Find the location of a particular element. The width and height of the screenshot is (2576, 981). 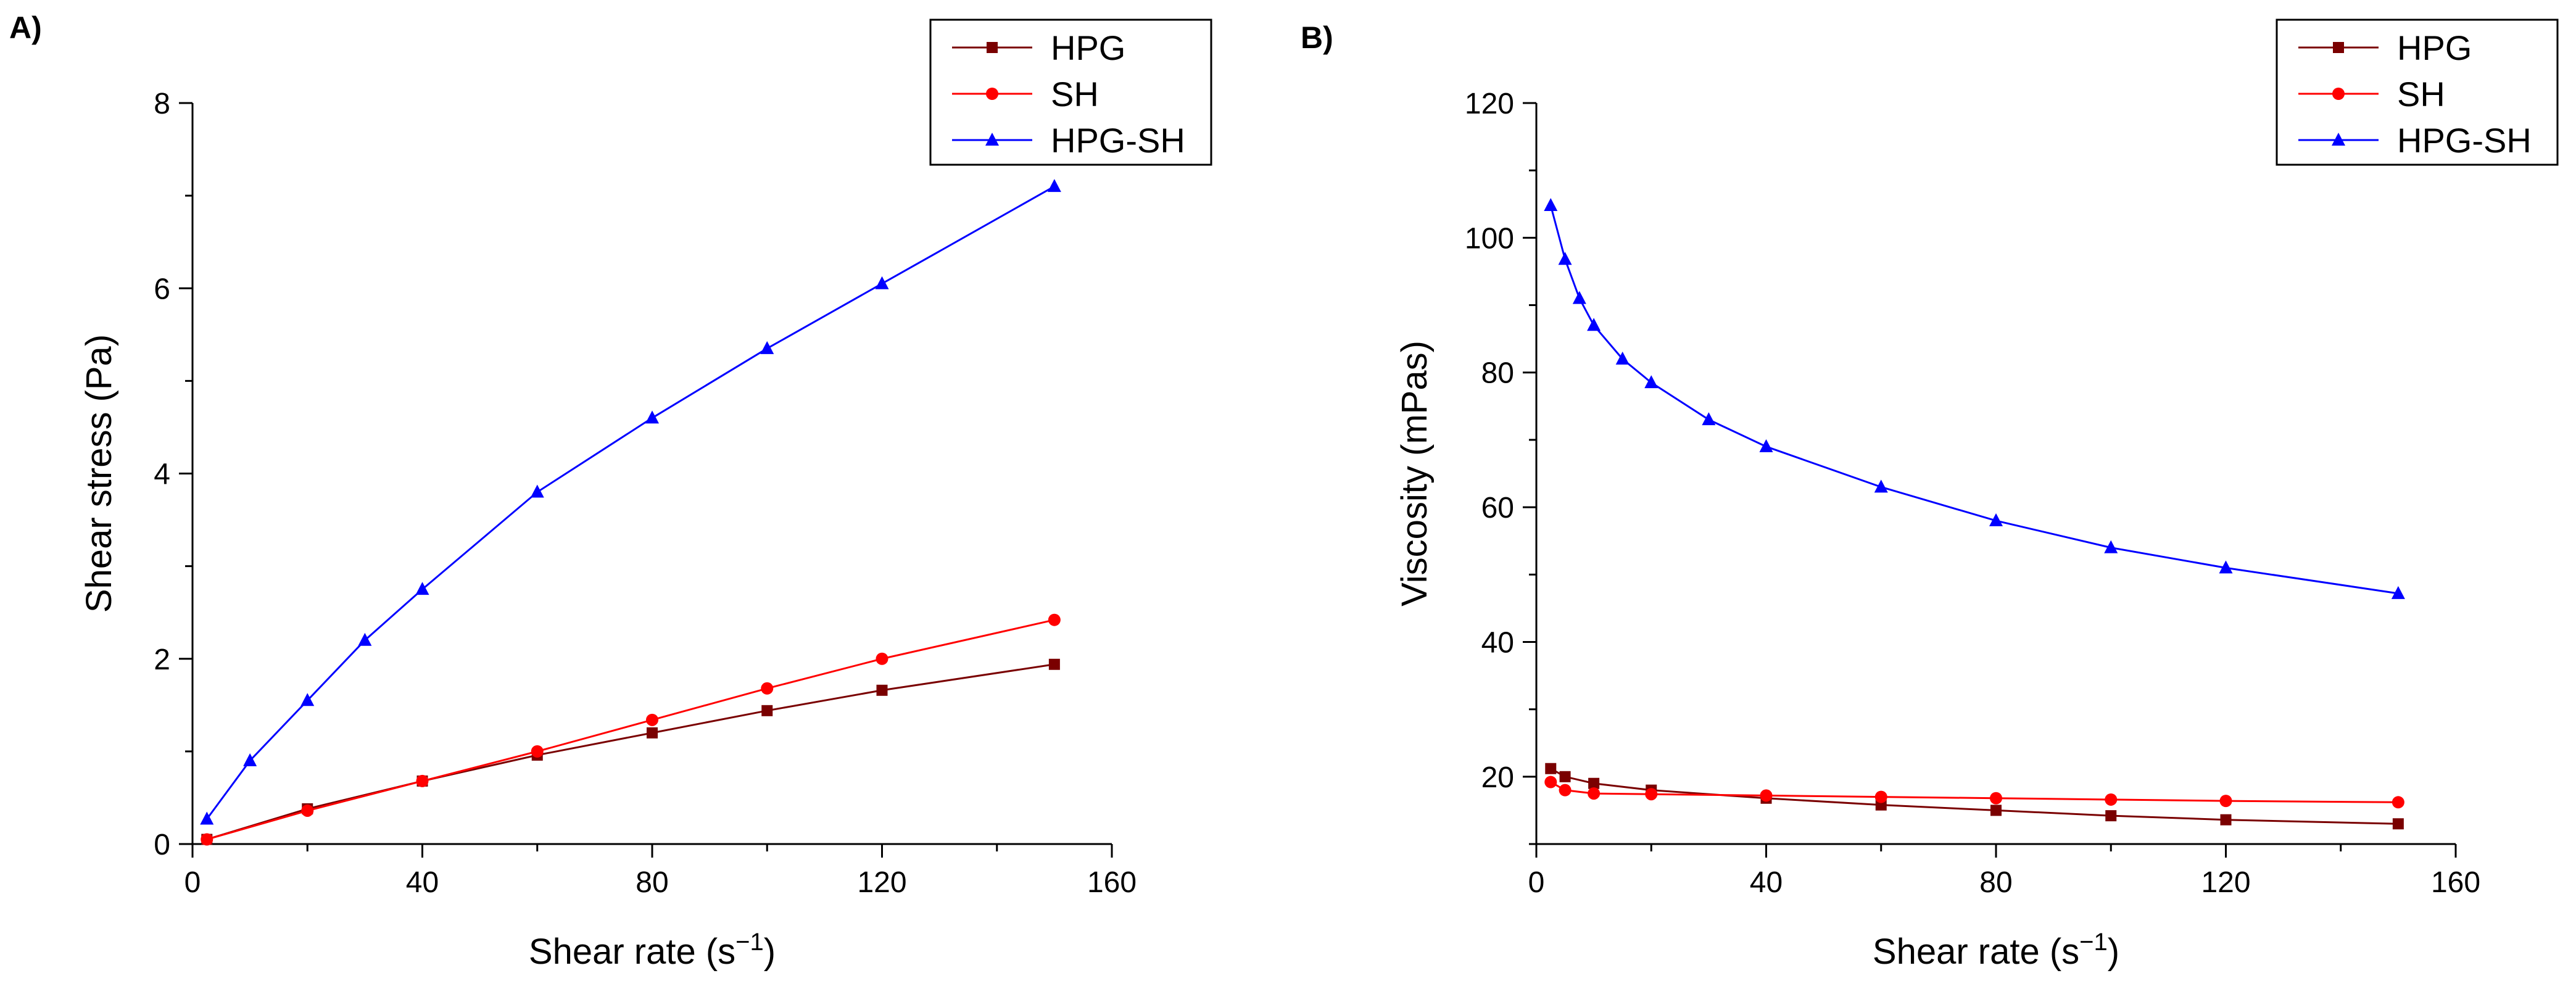

y-tick-label: 60 is located at coordinates (1497, 508).